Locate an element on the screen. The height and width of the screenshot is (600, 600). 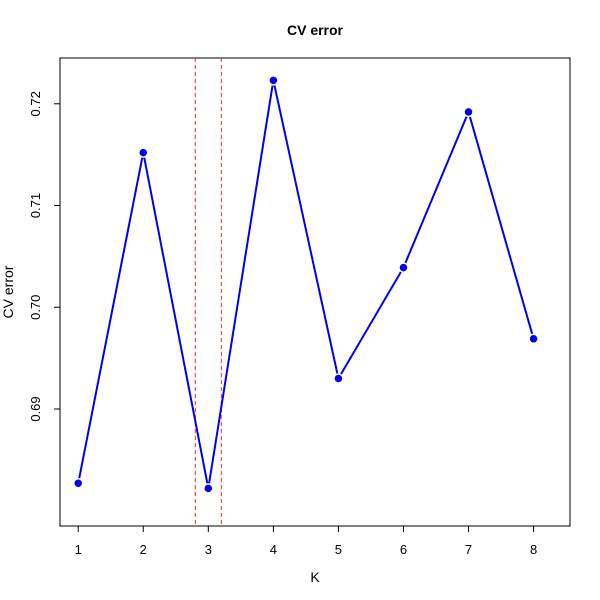
y-tick-label: 0.70 is located at coordinates (35, 307).